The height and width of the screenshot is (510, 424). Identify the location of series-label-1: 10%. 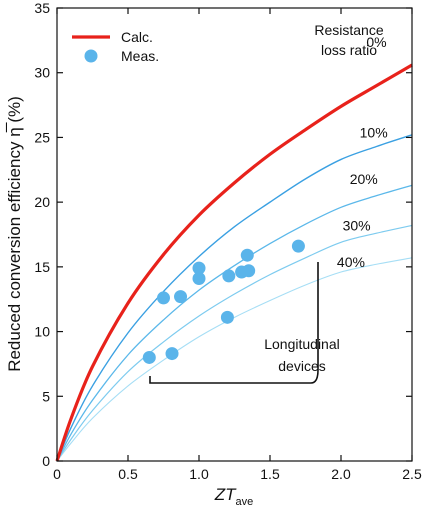
(374, 132).